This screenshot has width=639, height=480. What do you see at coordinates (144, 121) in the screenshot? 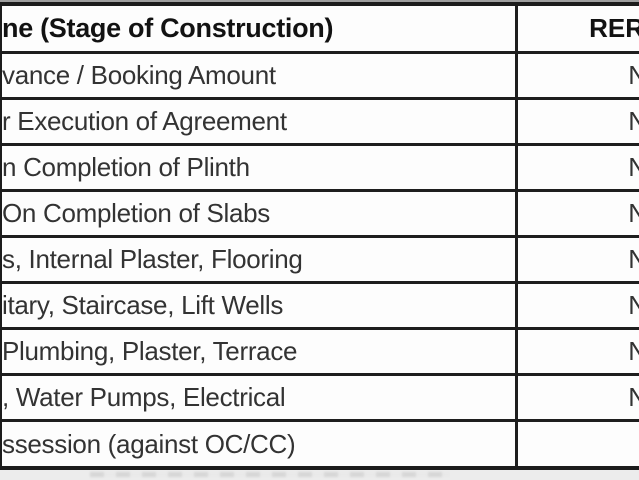
I see `stage-text: r Execution of Agreement` at bounding box center [144, 121].